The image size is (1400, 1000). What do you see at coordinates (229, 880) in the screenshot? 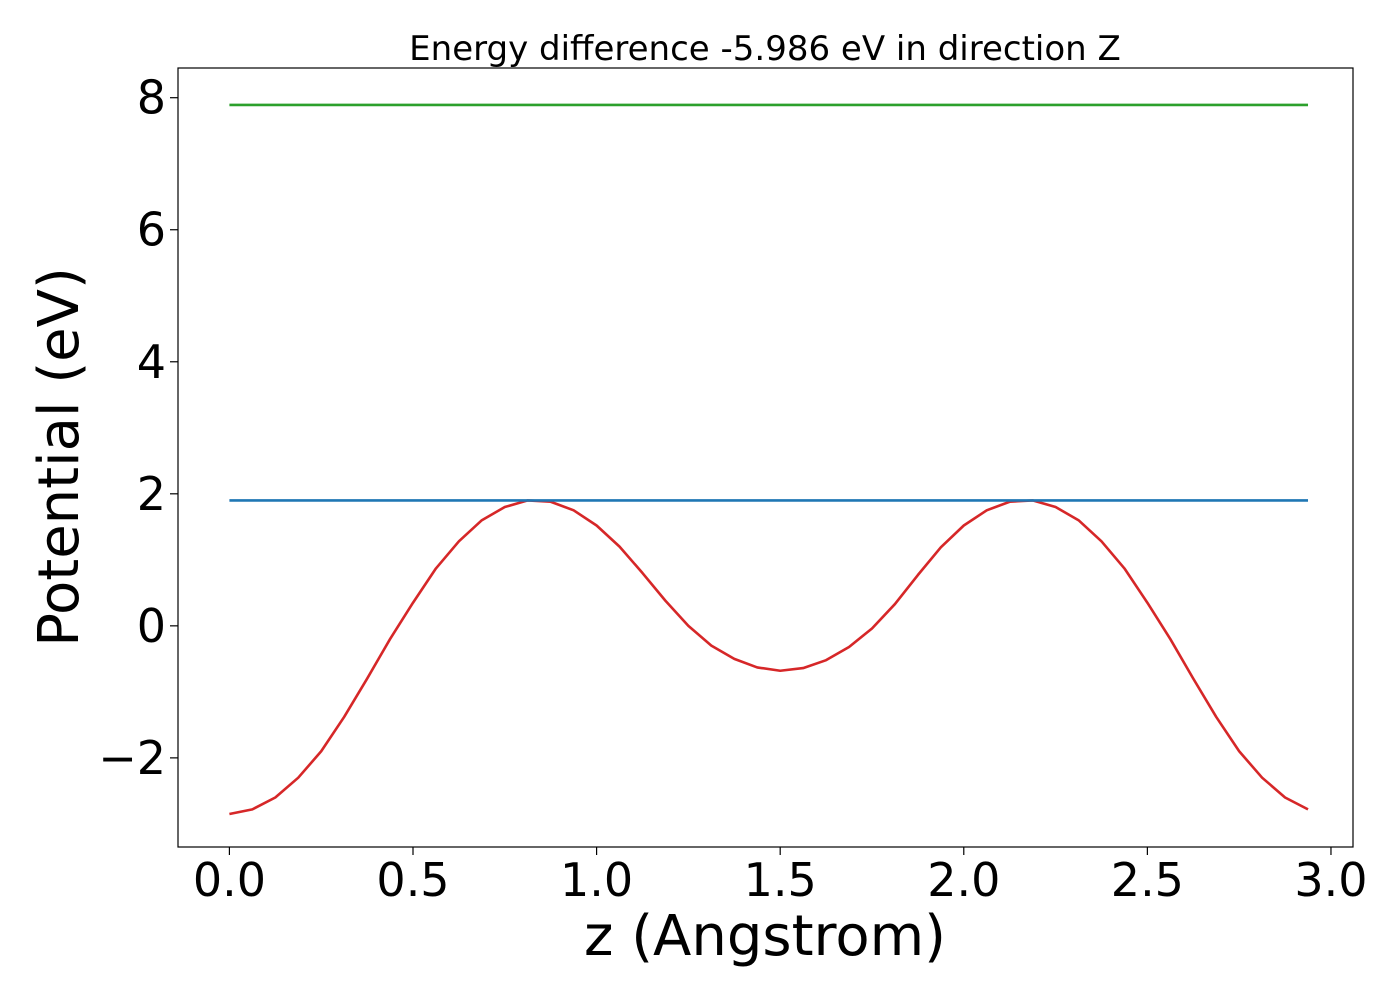
I see `x-tick-label: 0.0` at bounding box center [229, 880].